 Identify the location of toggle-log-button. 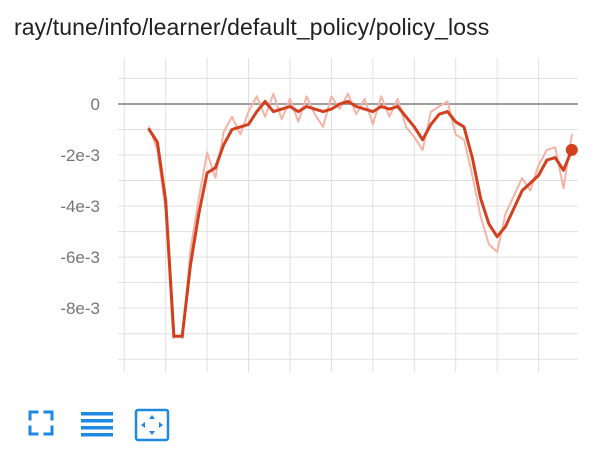
(100, 428).